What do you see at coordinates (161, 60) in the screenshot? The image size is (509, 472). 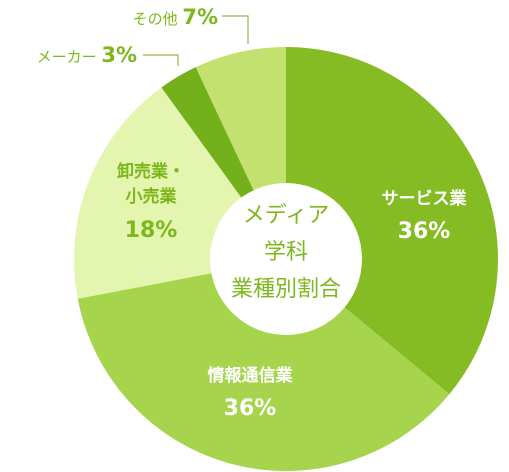 I see `leader-line-maker` at bounding box center [161, 60].